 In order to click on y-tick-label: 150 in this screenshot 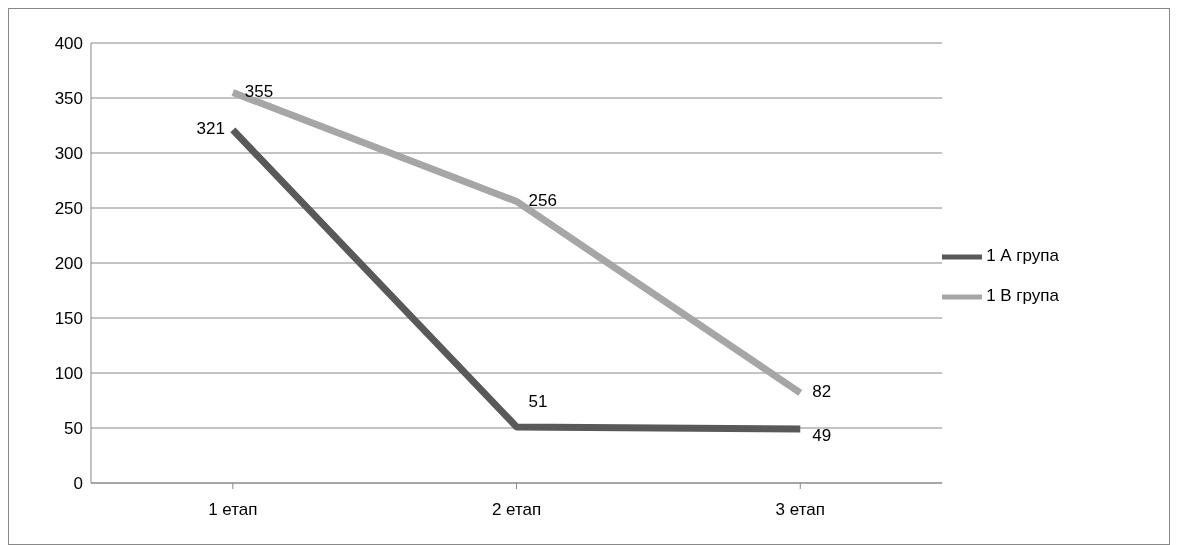, I will do `click(68, 319)`.